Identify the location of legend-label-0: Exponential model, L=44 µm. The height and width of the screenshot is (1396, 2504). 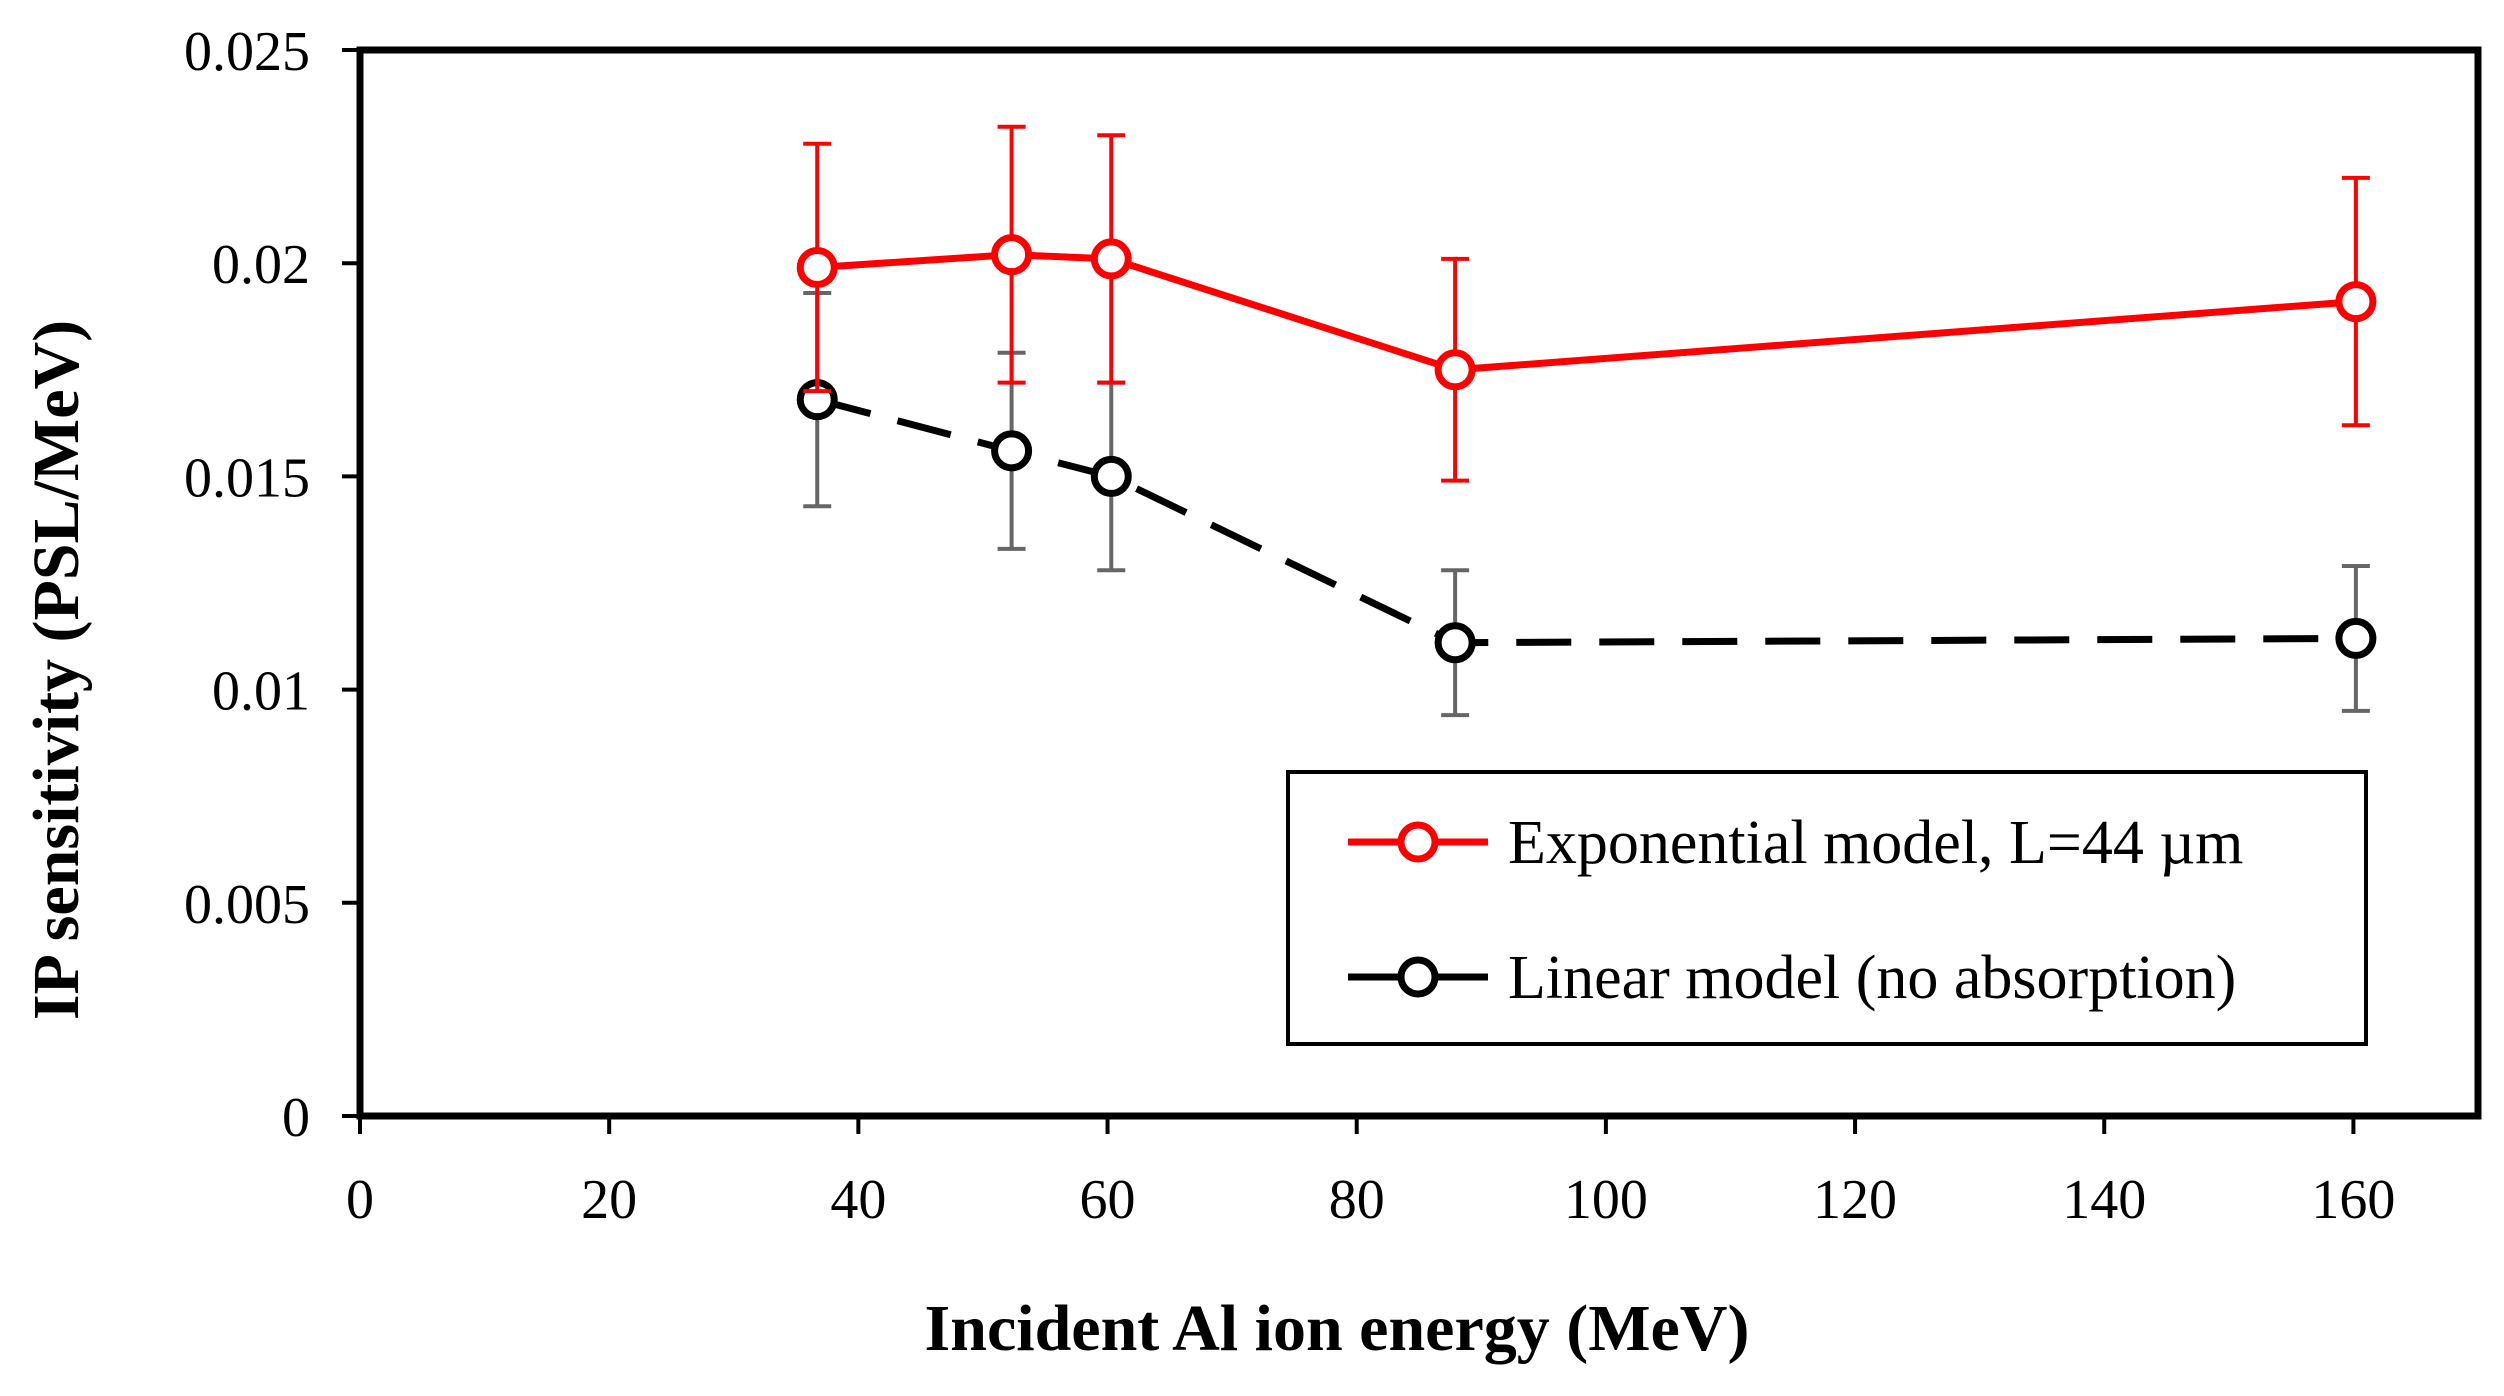
(1875, 843).